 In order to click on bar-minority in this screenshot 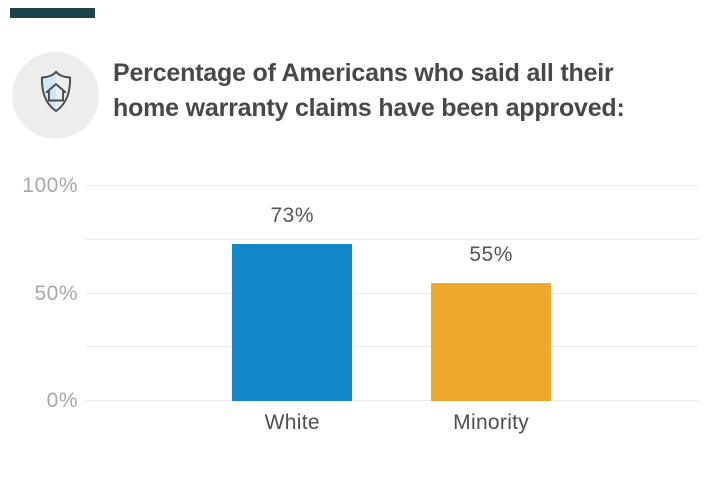, I will do `click(491, 341)`.